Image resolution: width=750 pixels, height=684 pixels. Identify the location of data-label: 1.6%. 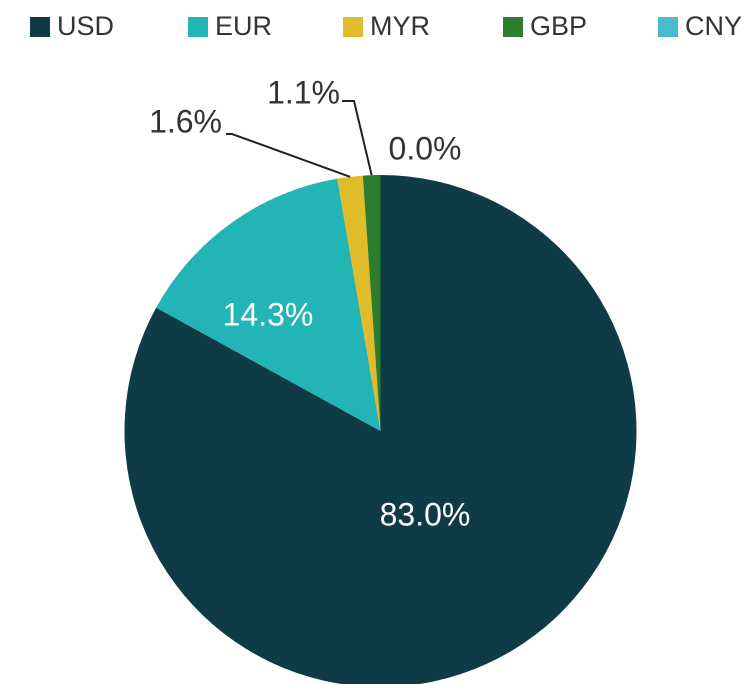
(185, 121).